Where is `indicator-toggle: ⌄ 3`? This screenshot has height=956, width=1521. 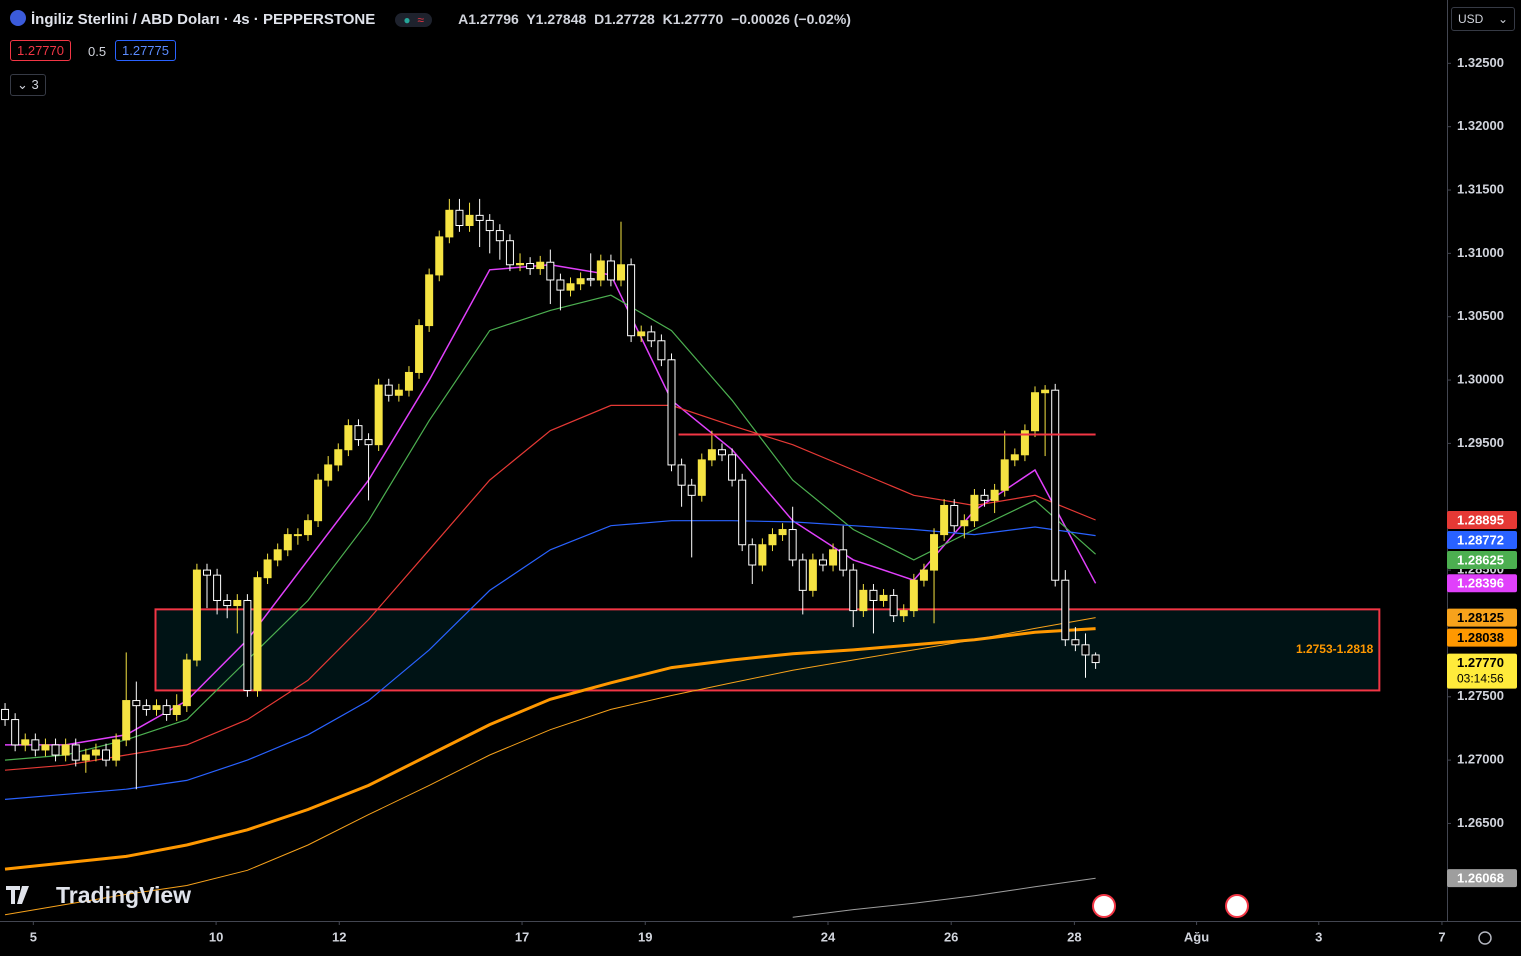
indicator-toggle: ⌄ 3 is located at coordinates (28, 85).